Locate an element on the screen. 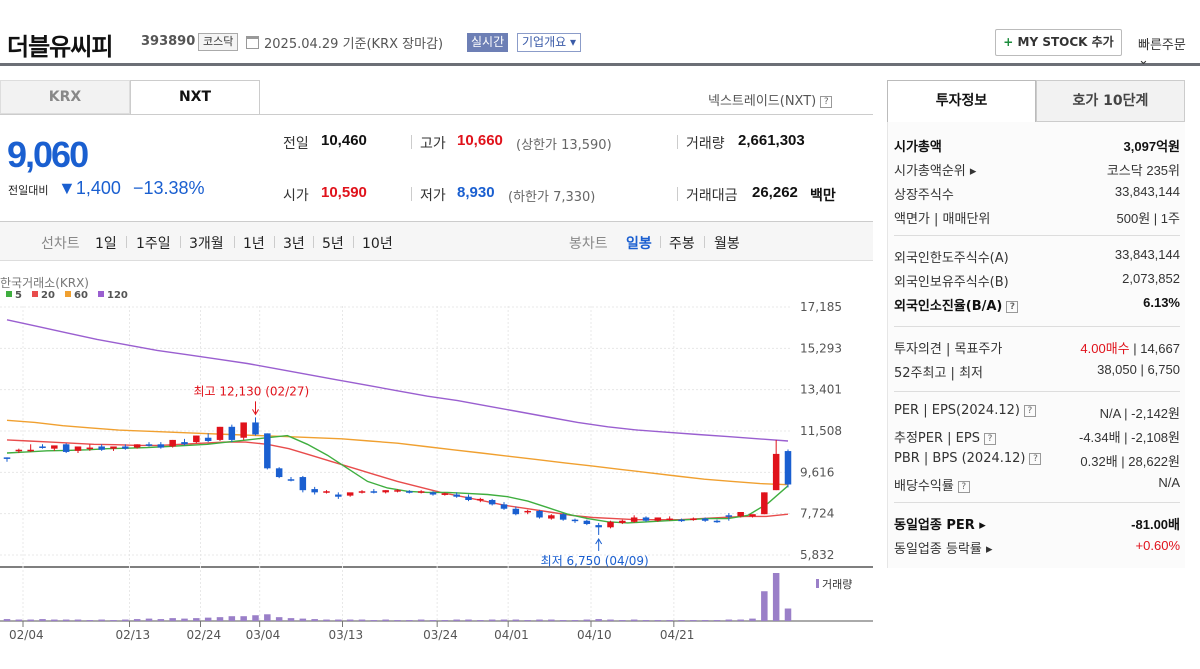 This screenshot has height=669, width=1200. info-label: 동일업종 등락률 ▸ is located at coordinates (943, 549).